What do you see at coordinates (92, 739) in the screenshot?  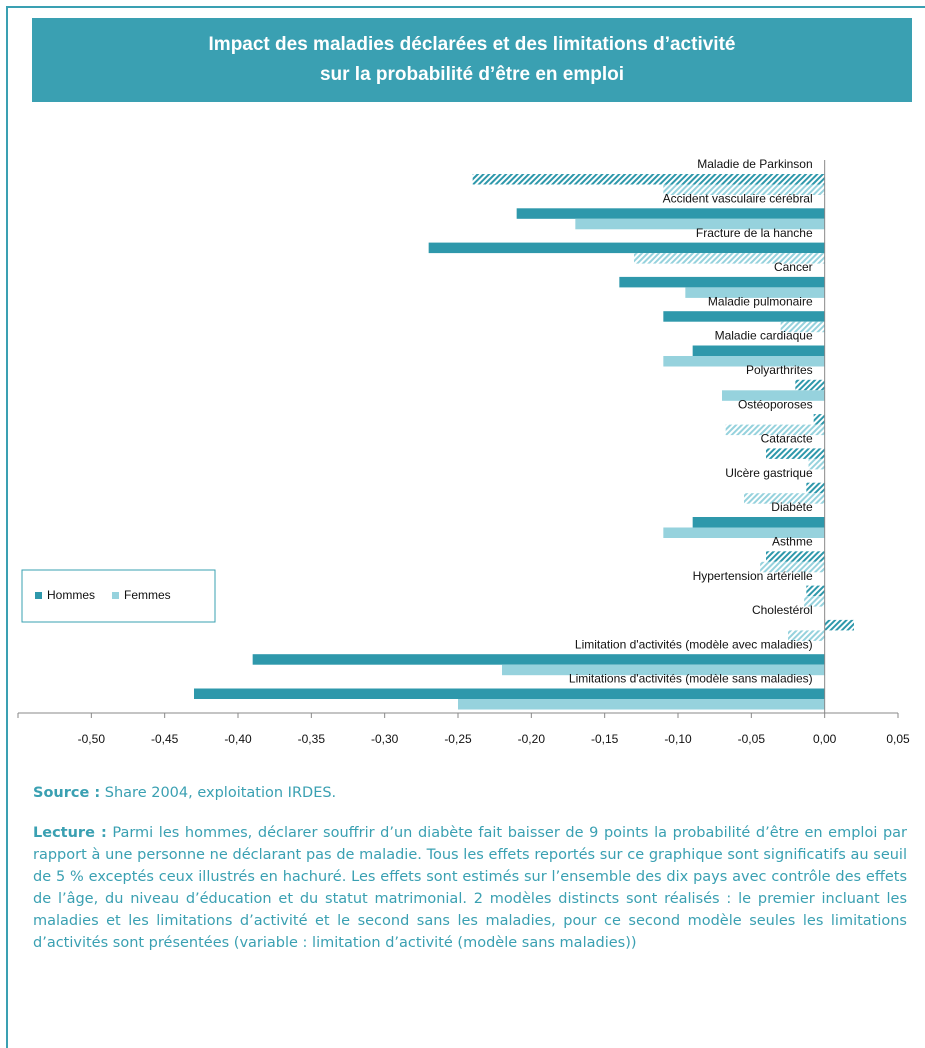 I see `x-tick-label: -0,50` at bounding box center [92, 739].